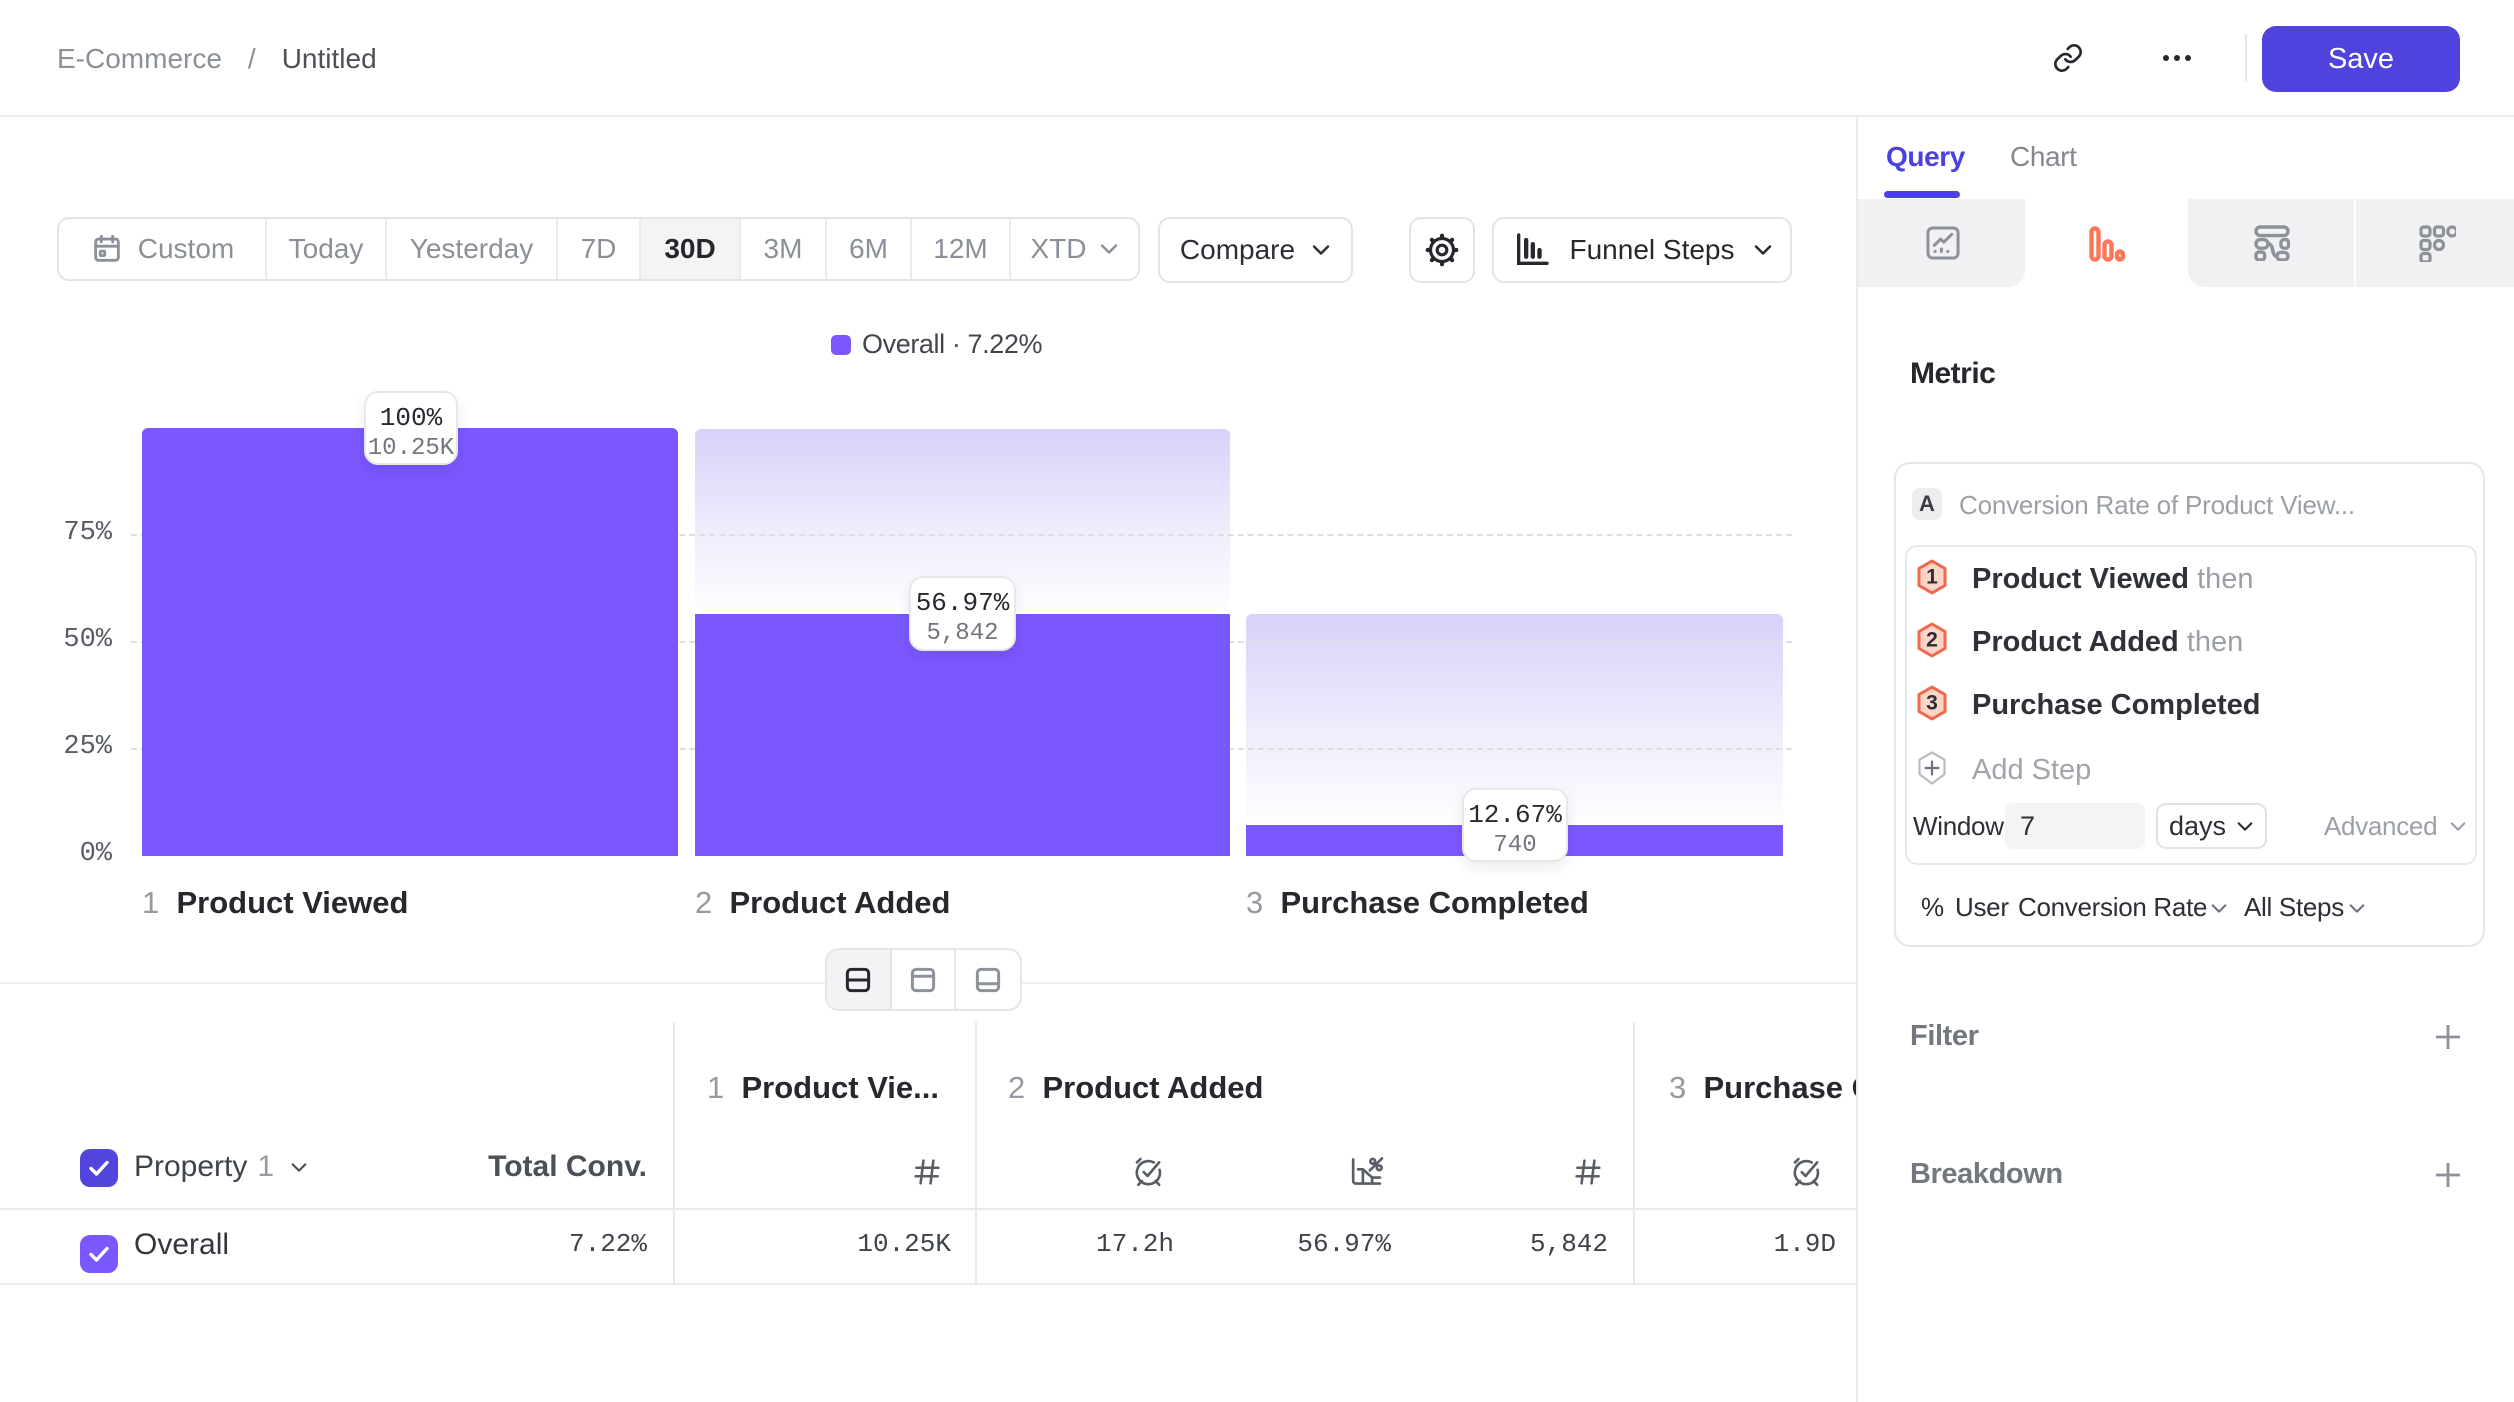 This screenshot has width=2514, height=1402. Describe the element at coordinates (1932, 640) in the screenshot. I see `svg-text: 2` at that location.